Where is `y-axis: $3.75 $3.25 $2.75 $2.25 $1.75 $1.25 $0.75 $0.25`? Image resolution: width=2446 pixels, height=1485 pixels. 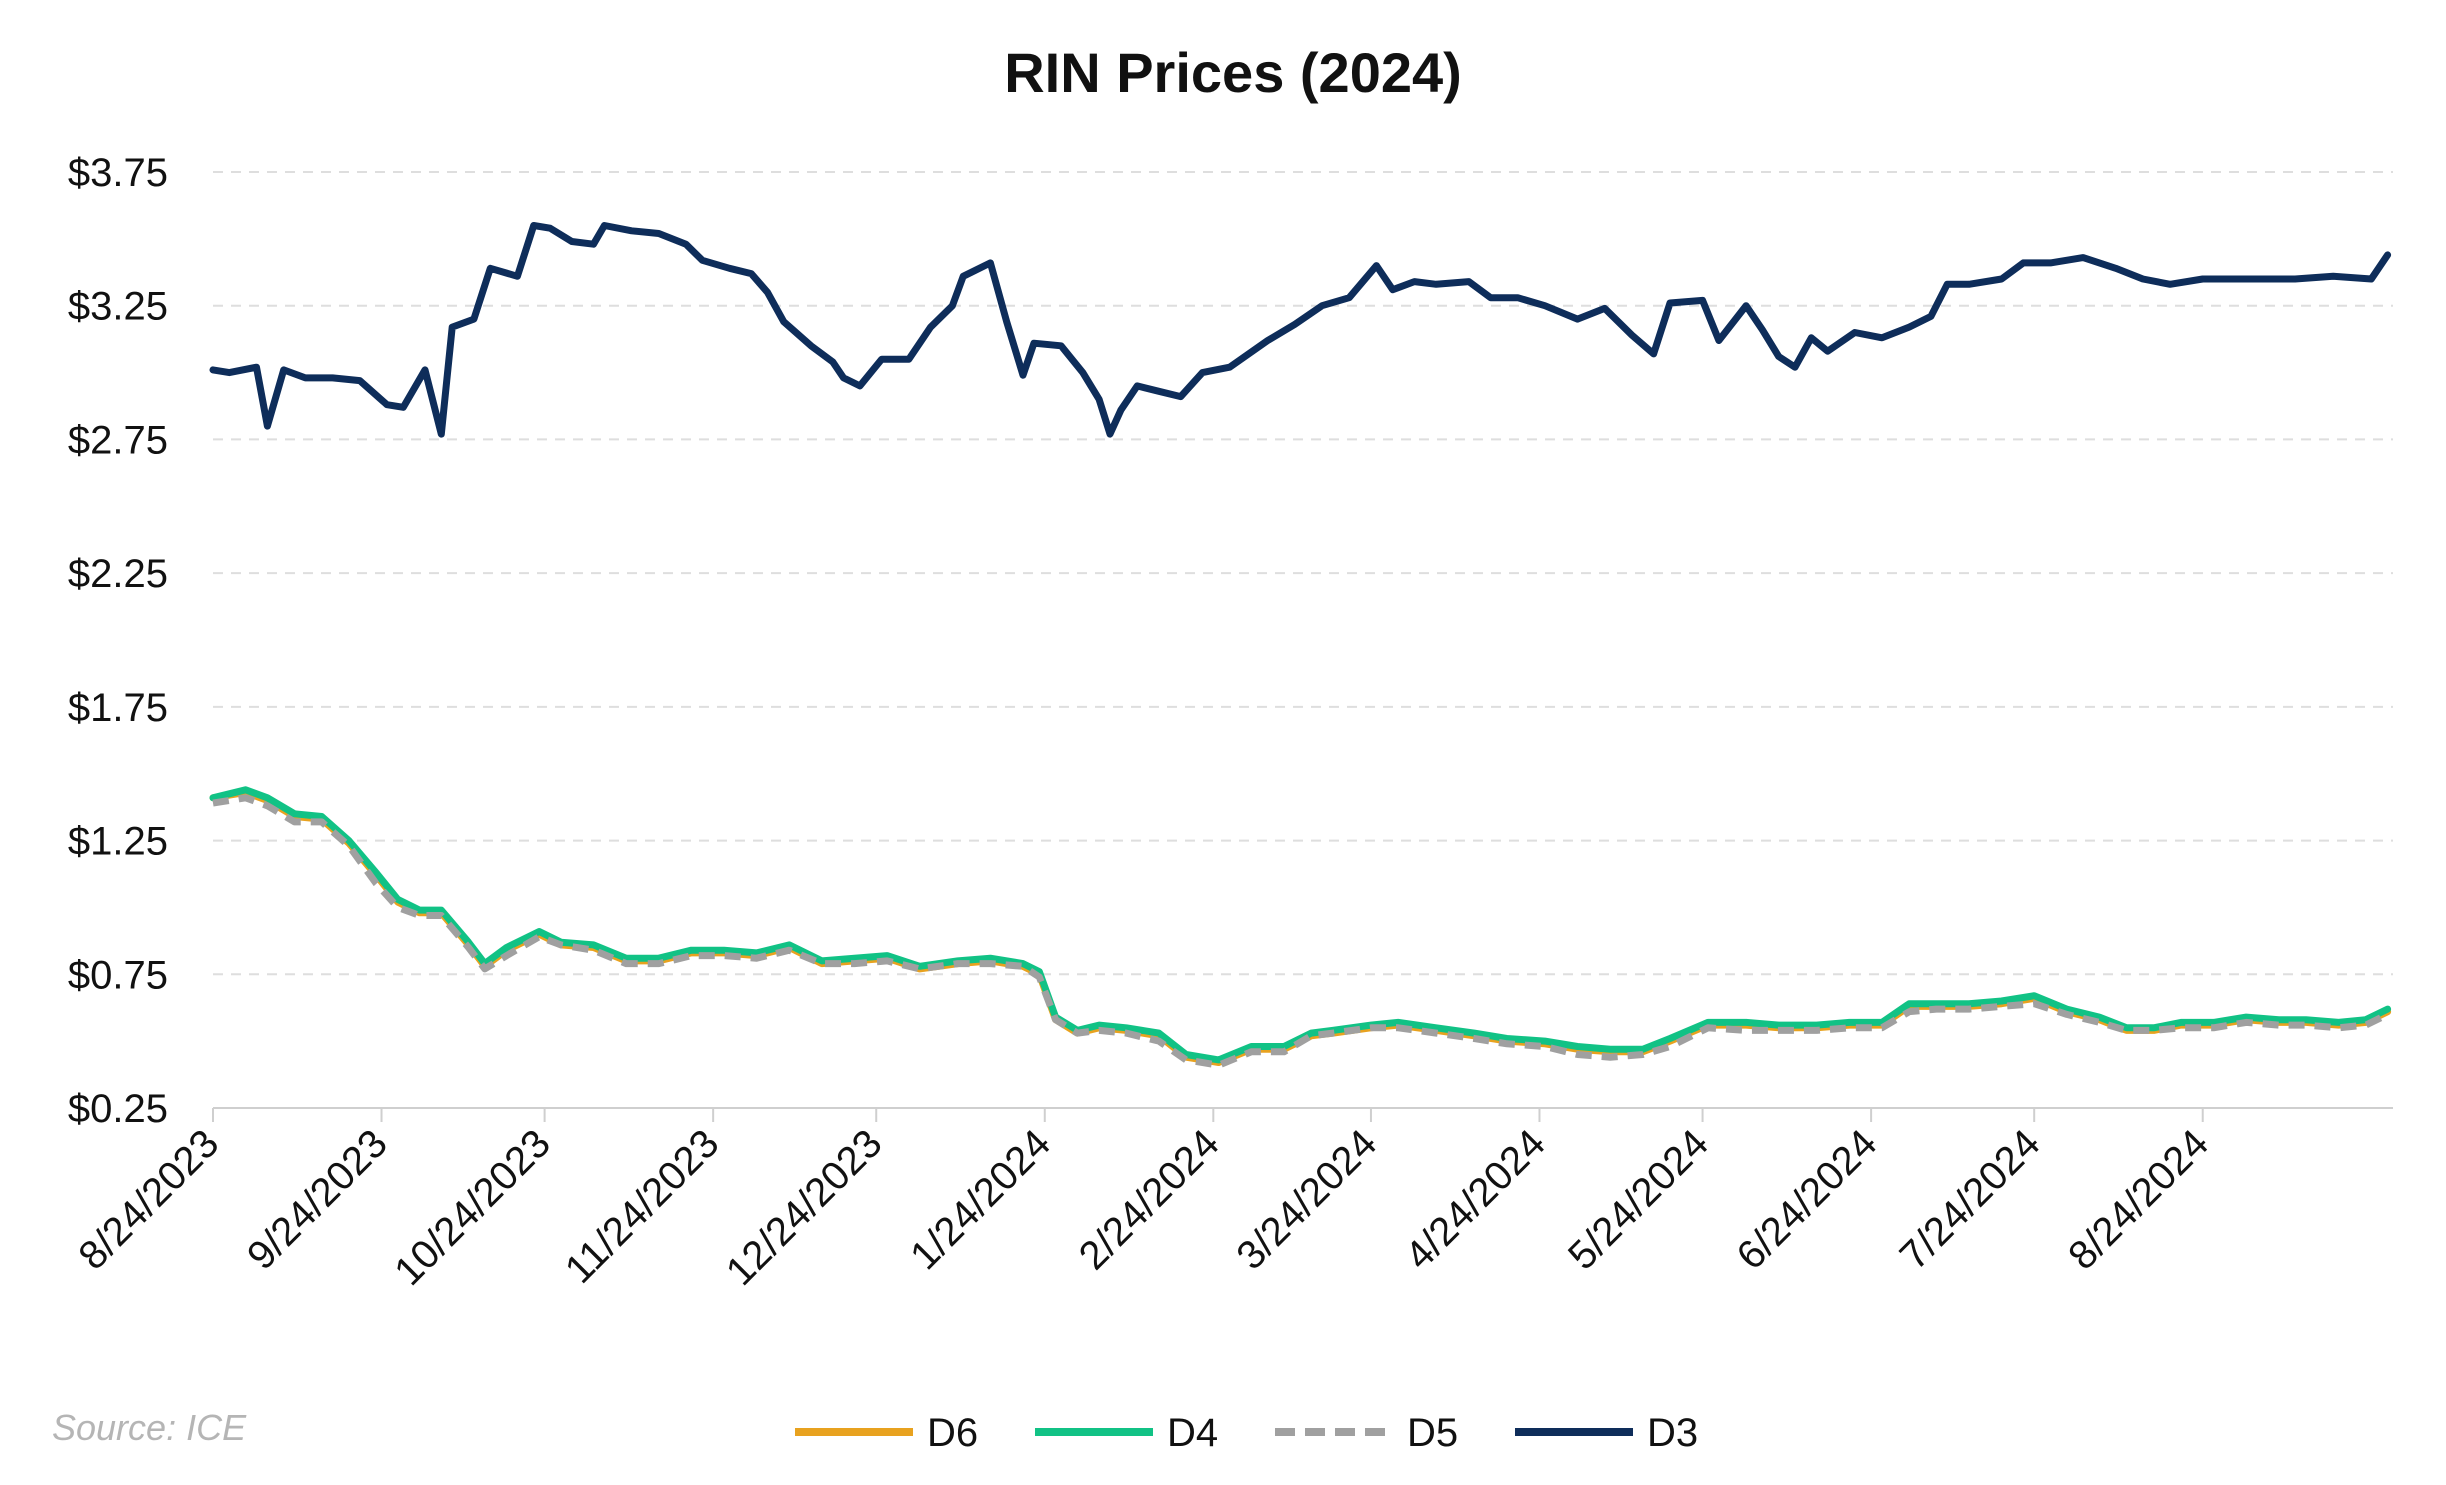
y-axis: $3.75 $3.25 $2.75 $2.25 $1.75 $1.25 $0.75 $0.25 is located at coordinates (118, 641).